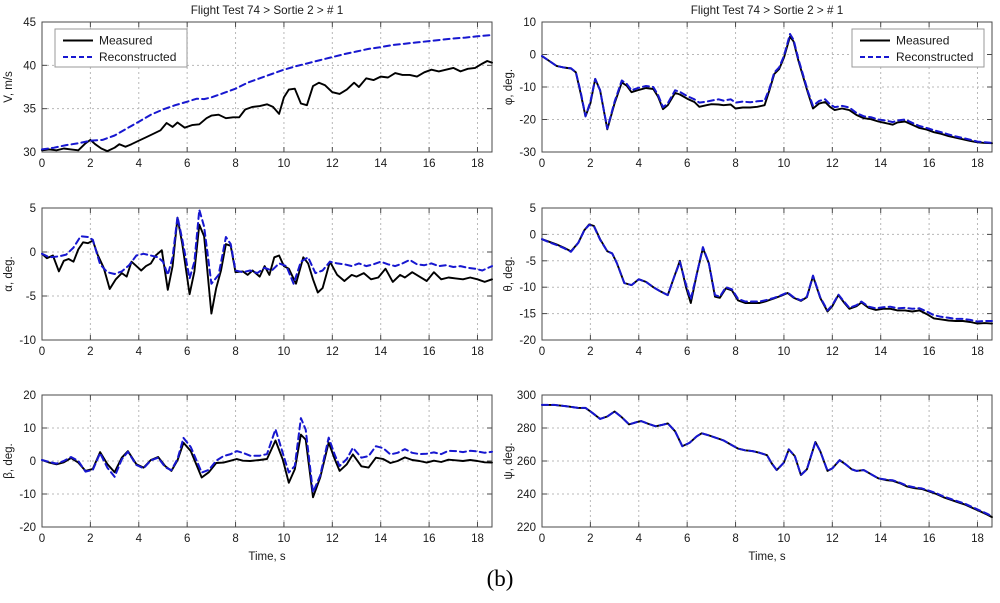 The width and height of the screenshot is (1000, 603). Describe the element at coordinates (29, 66) in the screenshot. I see `svg-text: 40` at that location.